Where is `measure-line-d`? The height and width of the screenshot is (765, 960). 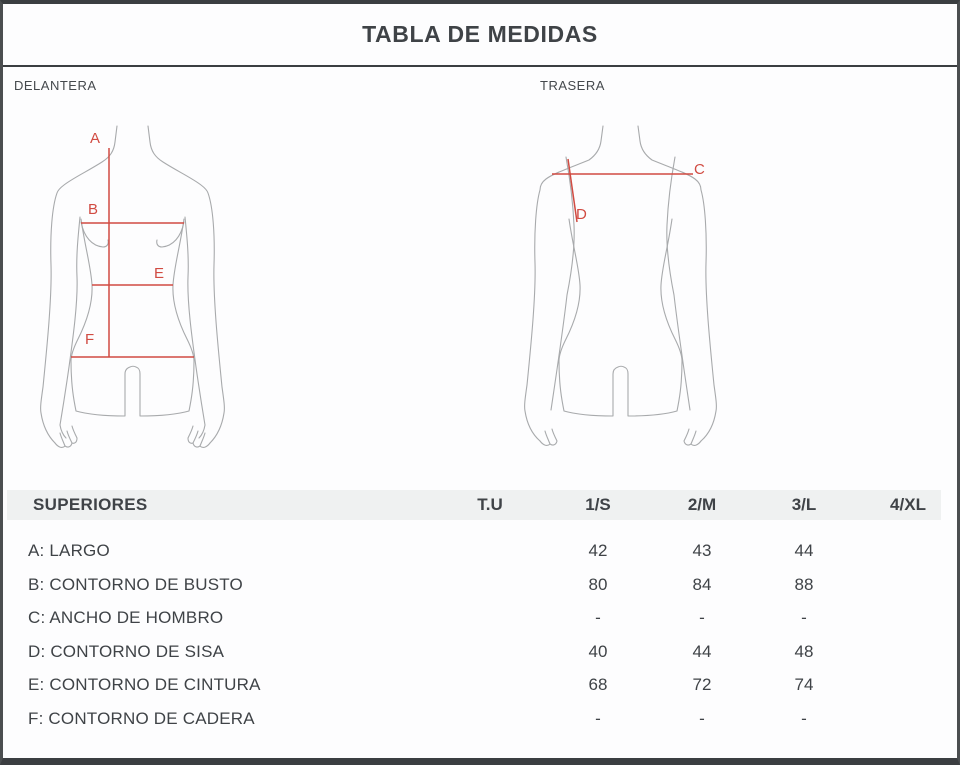
measure-line-d is located at coordinates (572, 190).